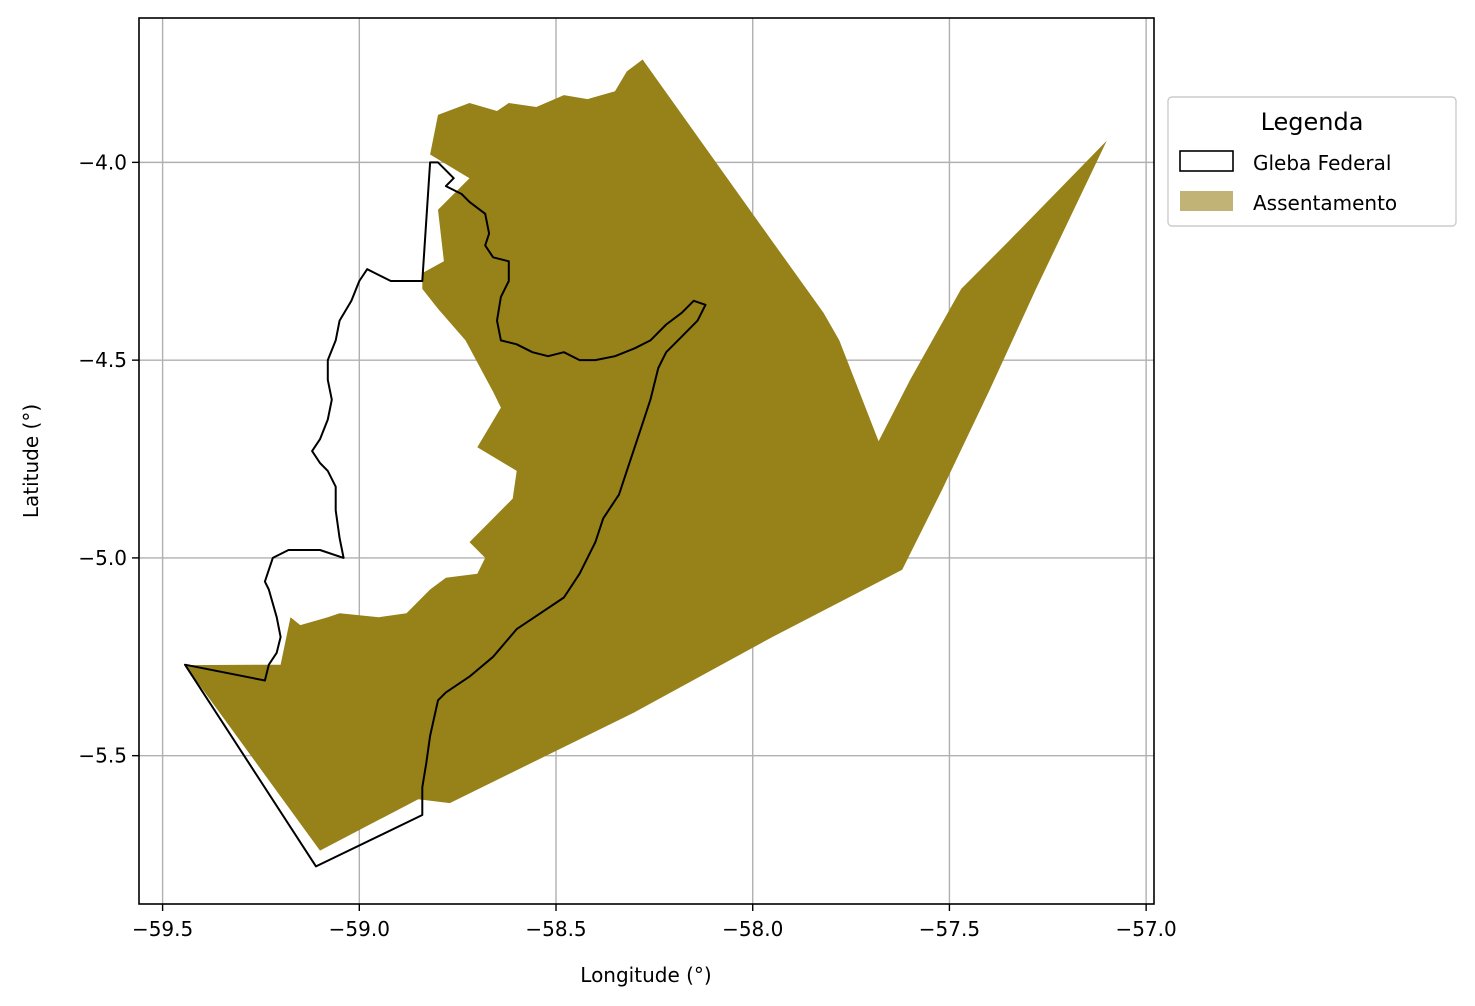  Describe the element at coordinates (1325, 203) in the screenshot. I see `legend-label-assentamento: Assentamento` at that location.